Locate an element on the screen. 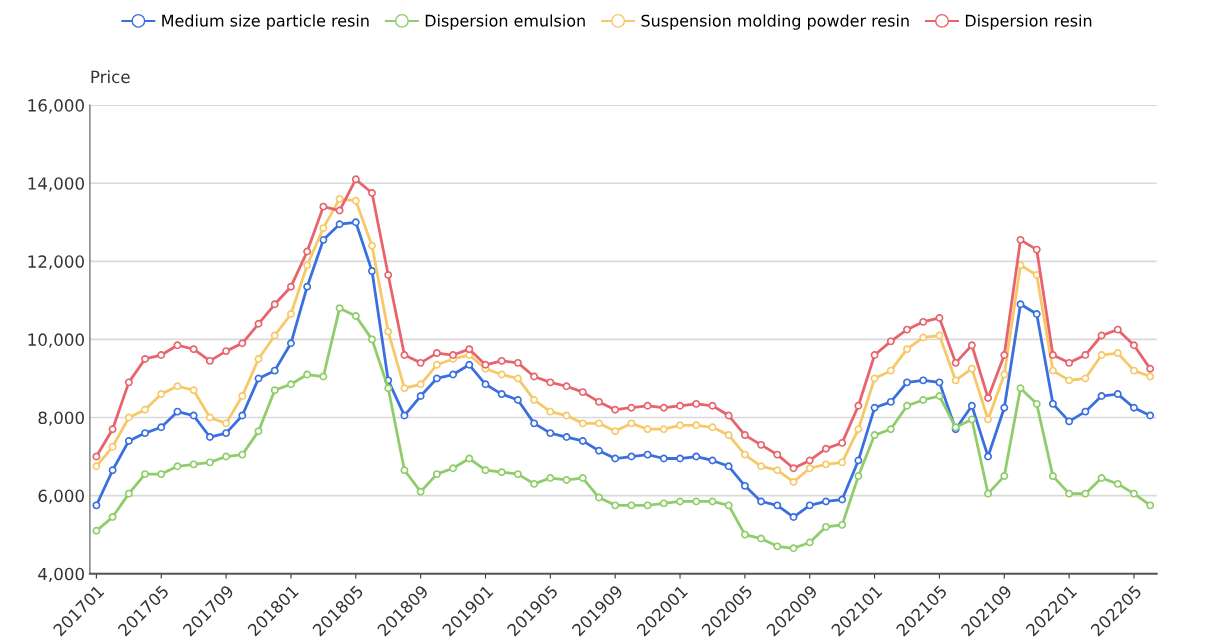 Image resolution: width=1215 pixels, height=641 pixels. y-tick-label: 14,000 is located at coordinates (56, 184).